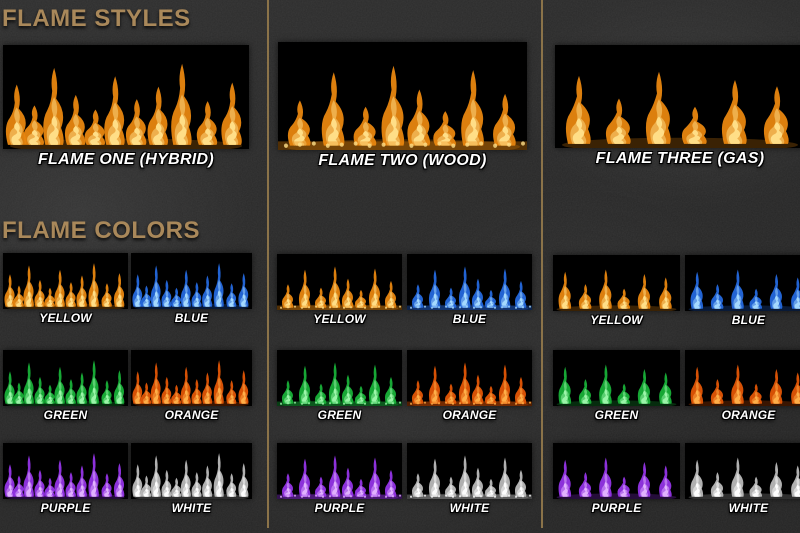 The height and width of the screenshot is (533, 800). Describe the element at coordinates (96, 18) in the screenshot. I see `flame-styles-heading: FLAME STYLES` at that location.